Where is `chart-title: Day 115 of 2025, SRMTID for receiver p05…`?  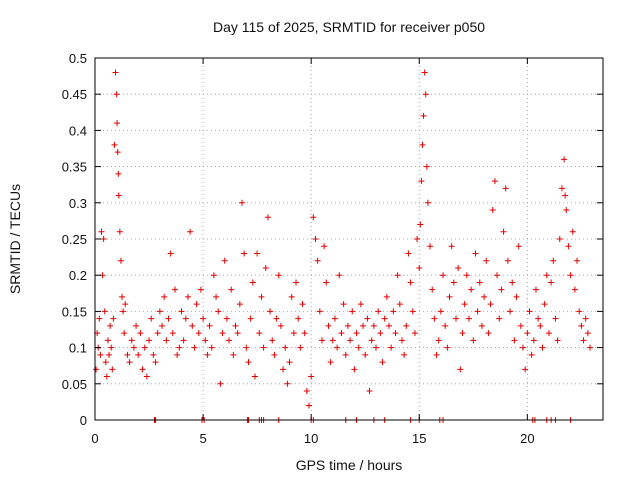 chart-title: Day 115 of 2025, SRMTID for receiver p05… is located at coordinates (349, 27).